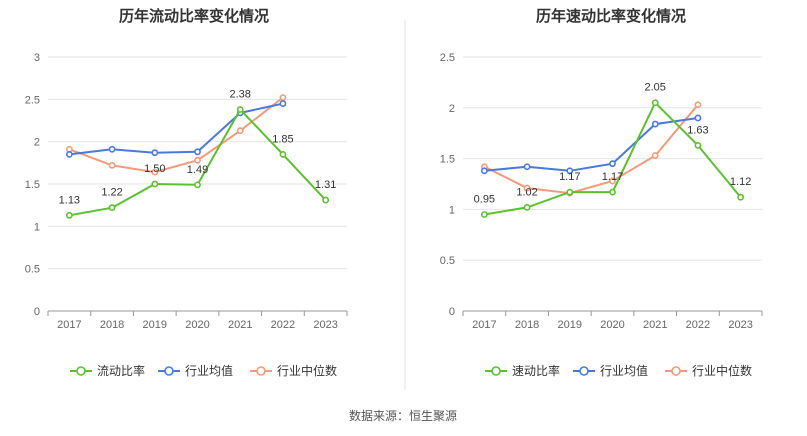  What do you see at coordinates (536, 370) in the screenshot?
I see `legend-label: 速动比率` at bounding box center [536, 370].